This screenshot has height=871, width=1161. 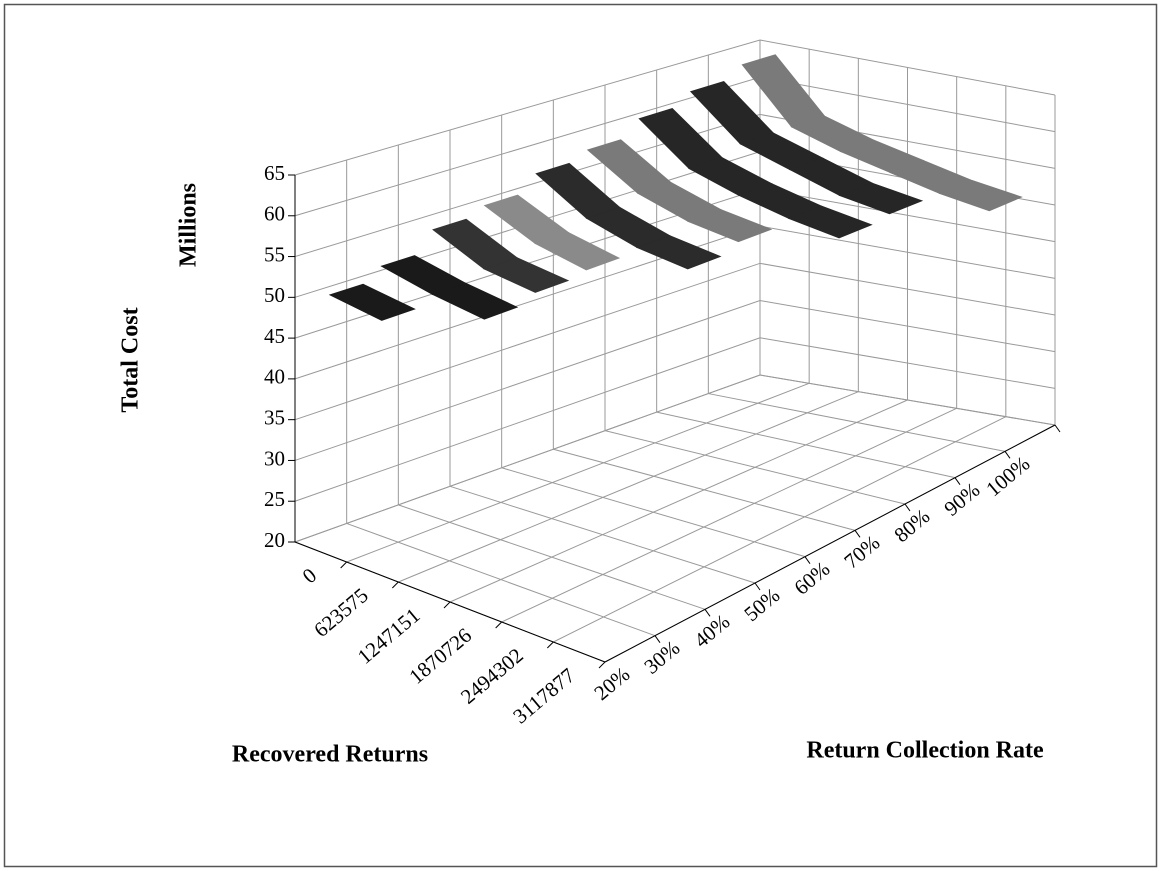 What do you see at coordinates (330, 755) in the screenshot?
I see `x-axis-title: Recovered Returns` at bounding box center [330, 755].